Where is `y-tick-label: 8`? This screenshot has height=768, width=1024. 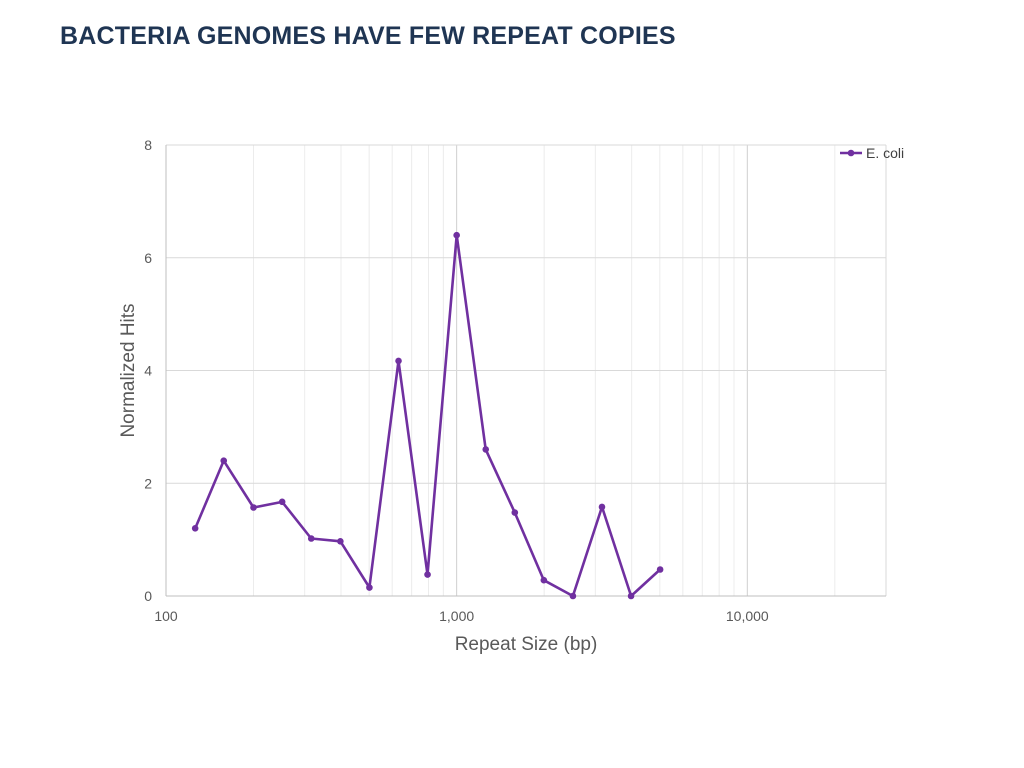
y-tick-label: 8 is located at coordinates (148, 145).